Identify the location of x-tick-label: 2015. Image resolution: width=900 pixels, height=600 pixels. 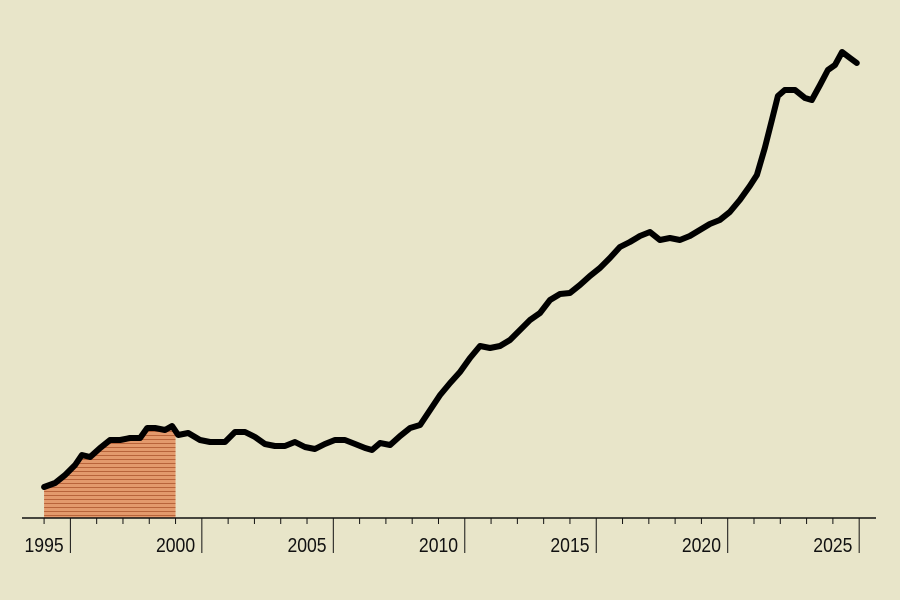
(569, 545).